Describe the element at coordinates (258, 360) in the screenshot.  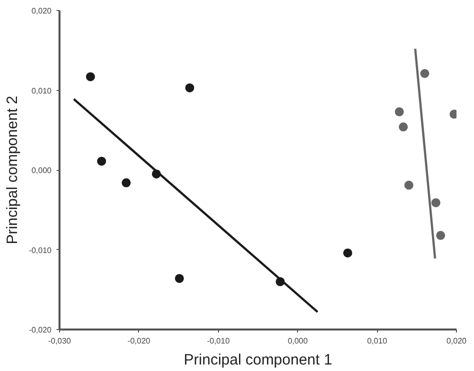
I see `x-axis-title: Principal component 1` at that location.